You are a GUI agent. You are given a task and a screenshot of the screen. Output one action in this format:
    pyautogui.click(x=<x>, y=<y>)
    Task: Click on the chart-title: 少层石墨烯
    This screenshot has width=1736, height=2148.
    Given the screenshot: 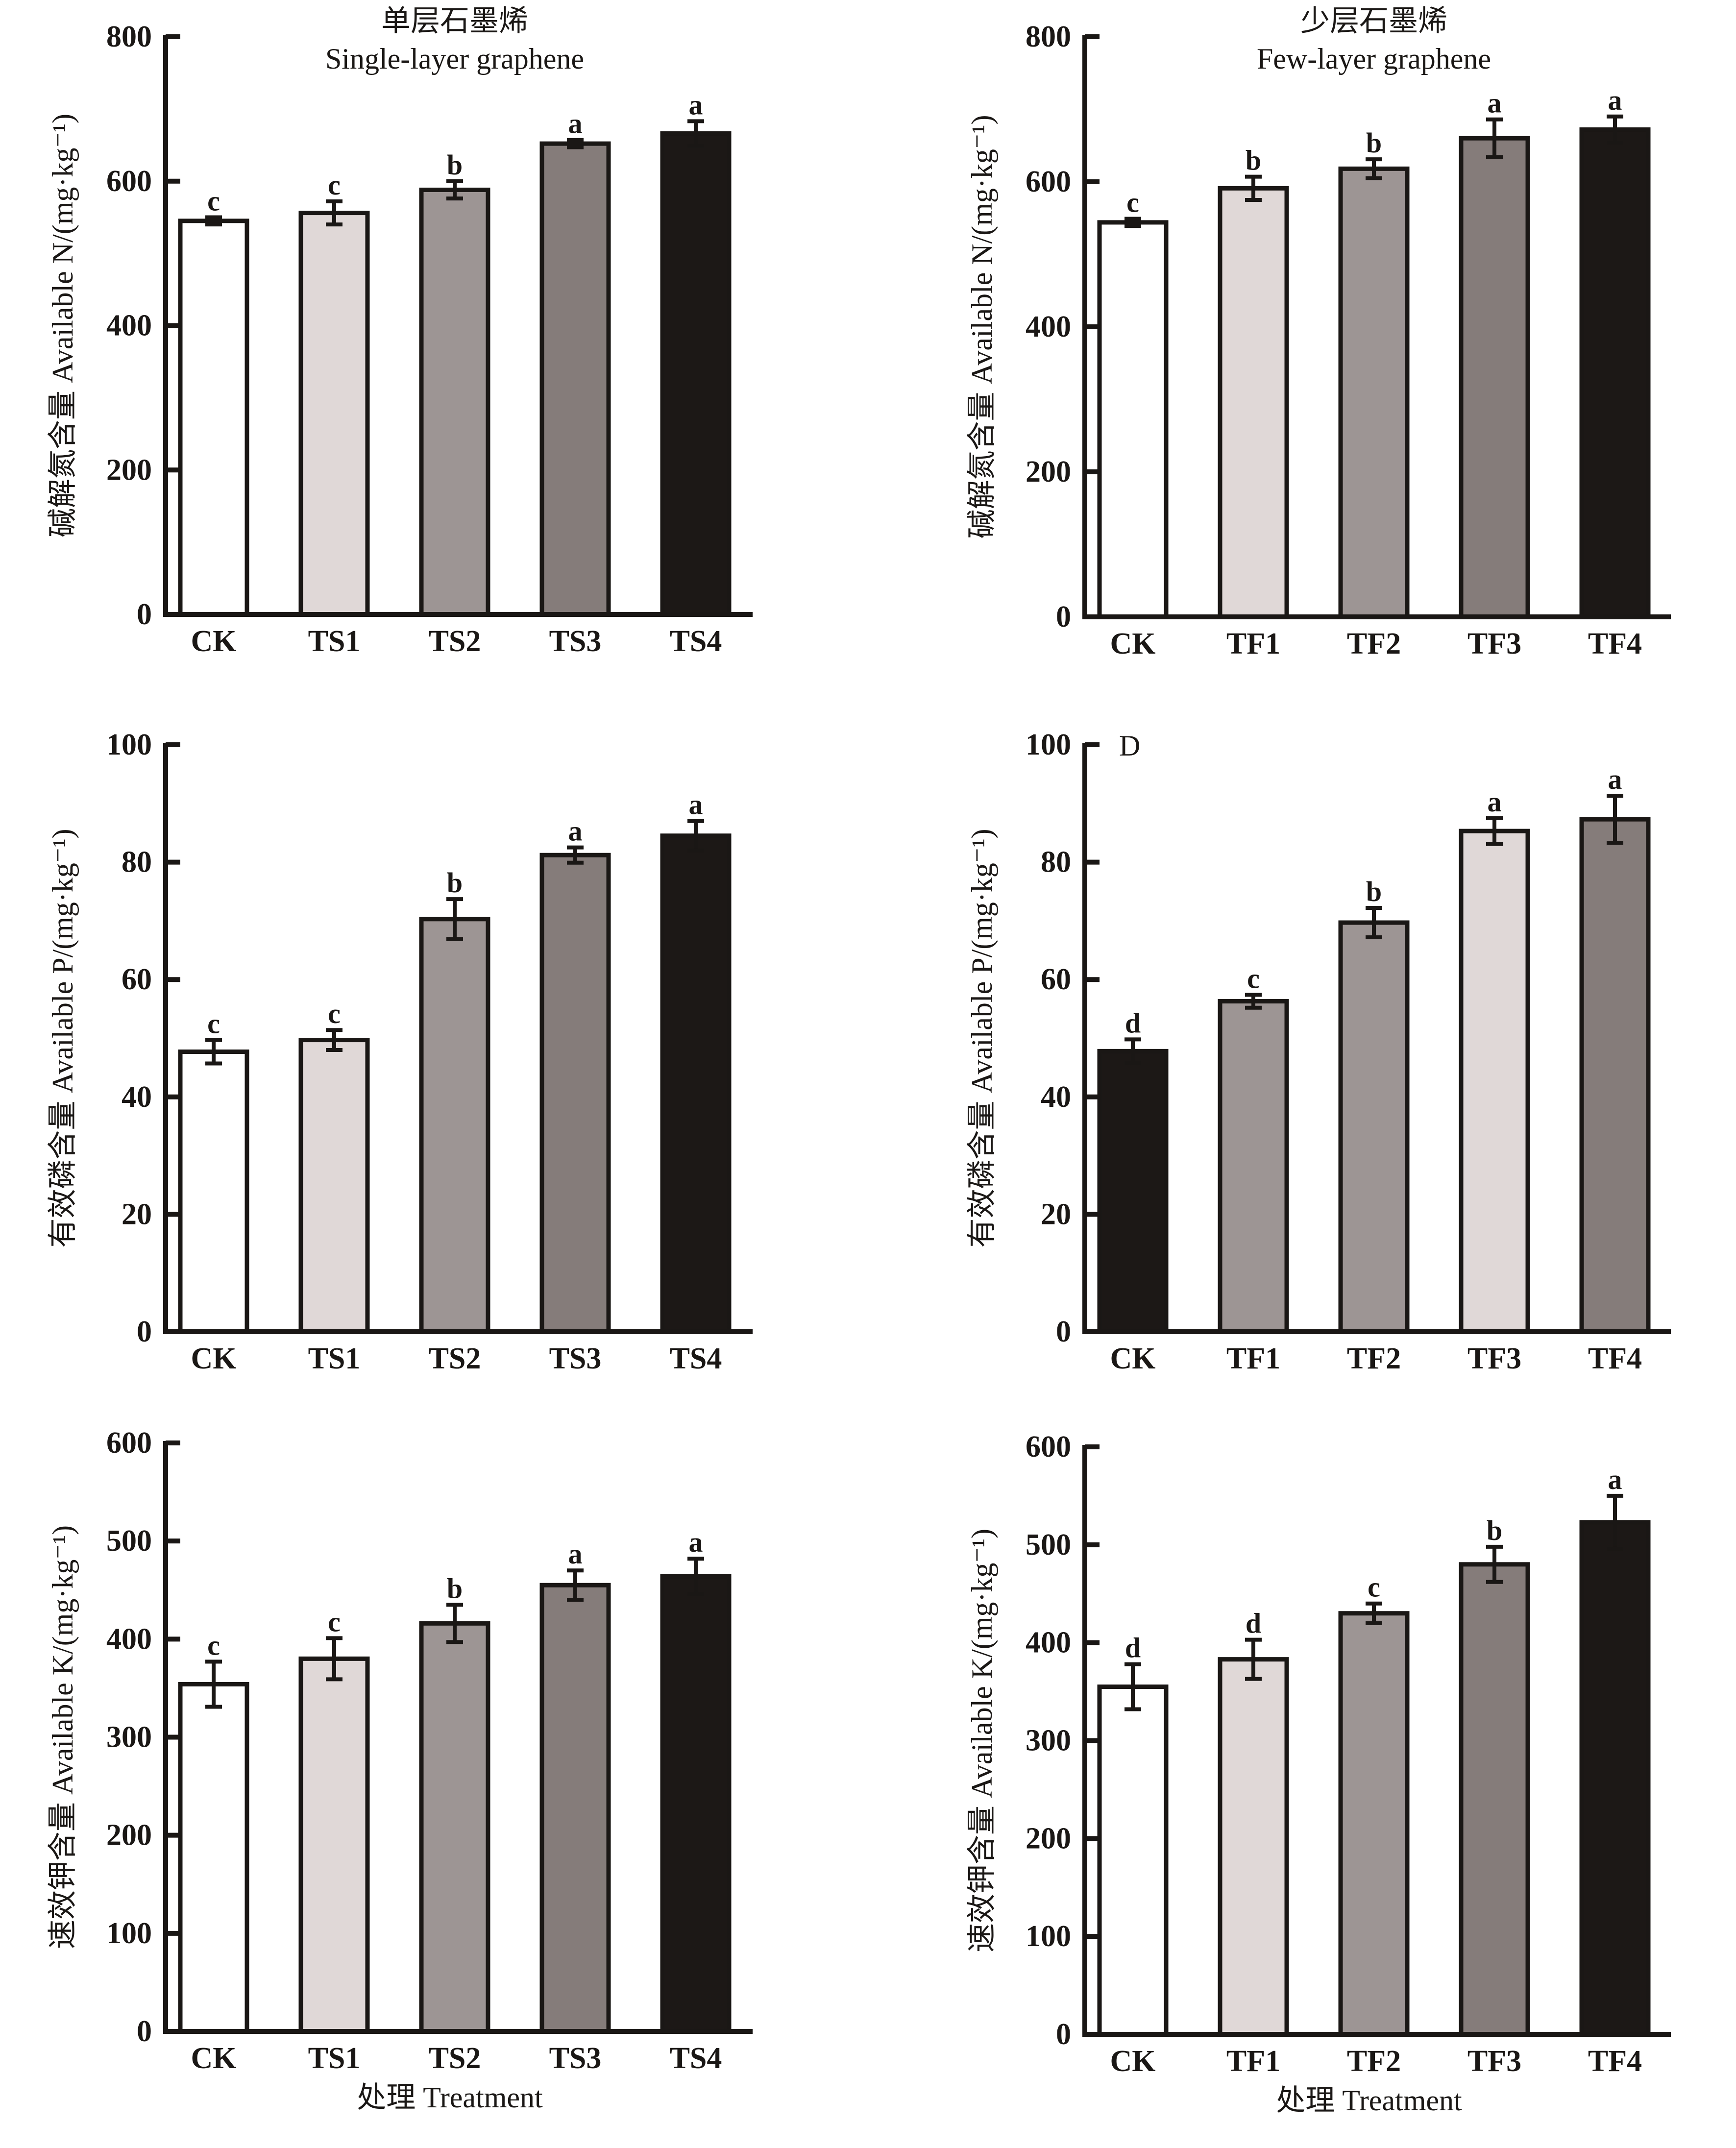 What is the action you would take?
    pyautogui.click(x=1373, y=21)
    